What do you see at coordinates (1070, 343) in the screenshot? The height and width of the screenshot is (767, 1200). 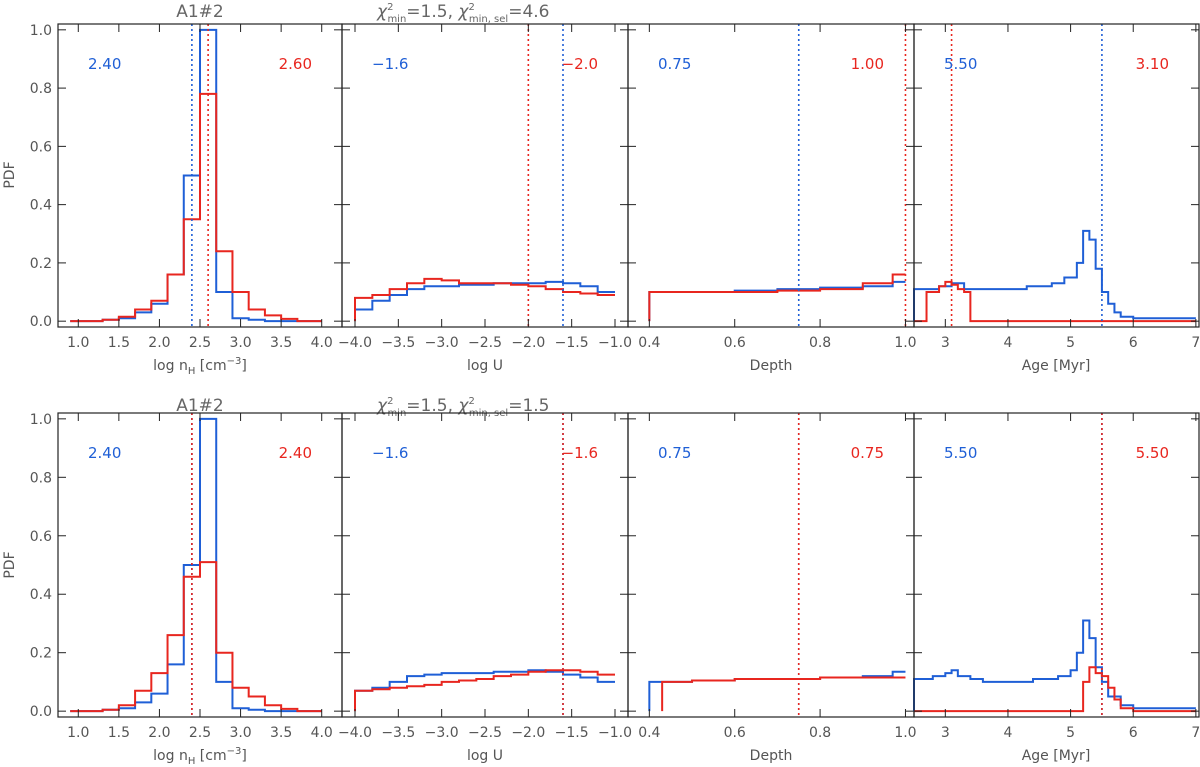 I see `top-age-xtick-label: 5` at bounding box center [1070, 343].